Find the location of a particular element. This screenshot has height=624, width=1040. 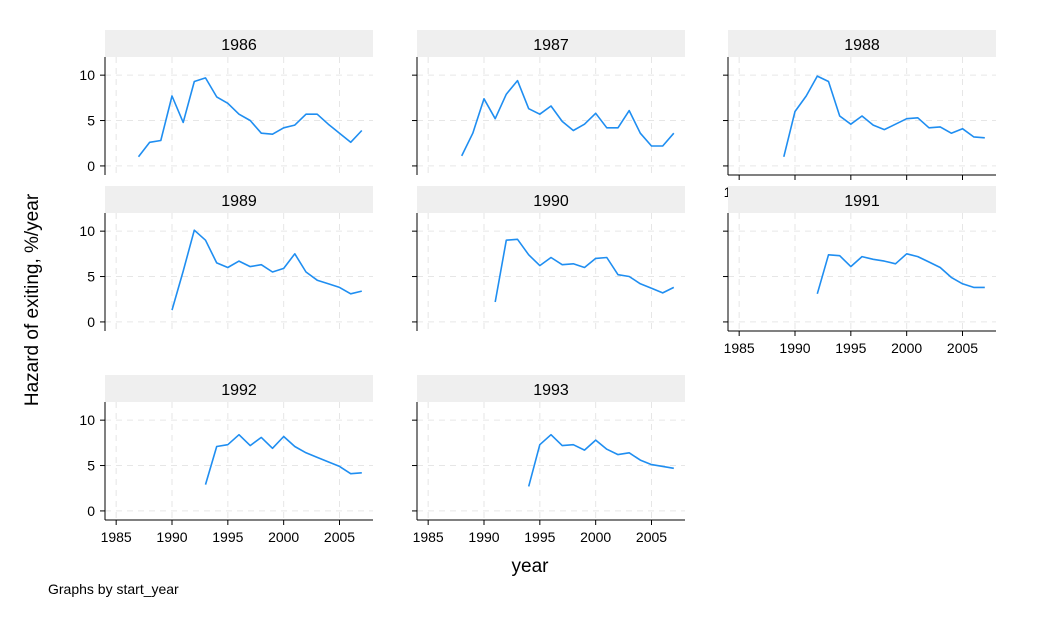

series-line-1986 is located at coordinates (250, 117).